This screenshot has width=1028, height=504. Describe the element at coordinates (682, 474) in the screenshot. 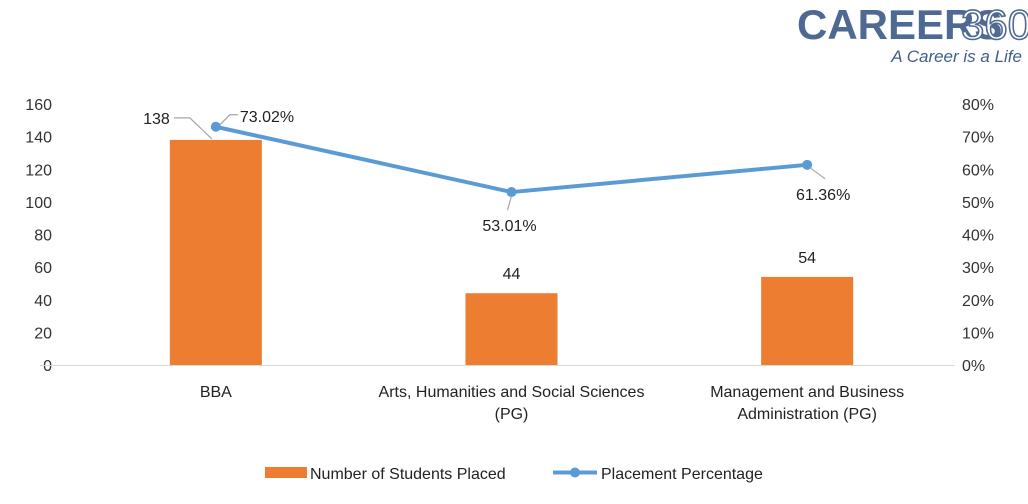

I see `legend-label: Placement Percentage` at that location.